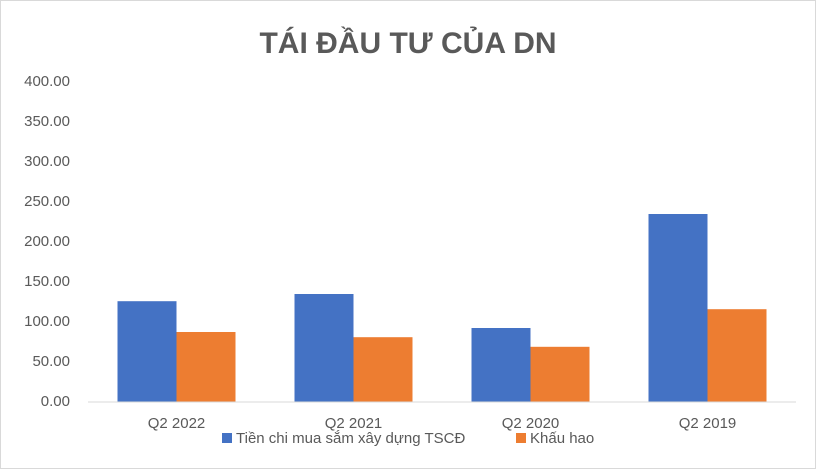 Image resolution: width=816 pixels, height=469 pixels. I want to click on y-tick-label: 300.00, so click(47, 161).